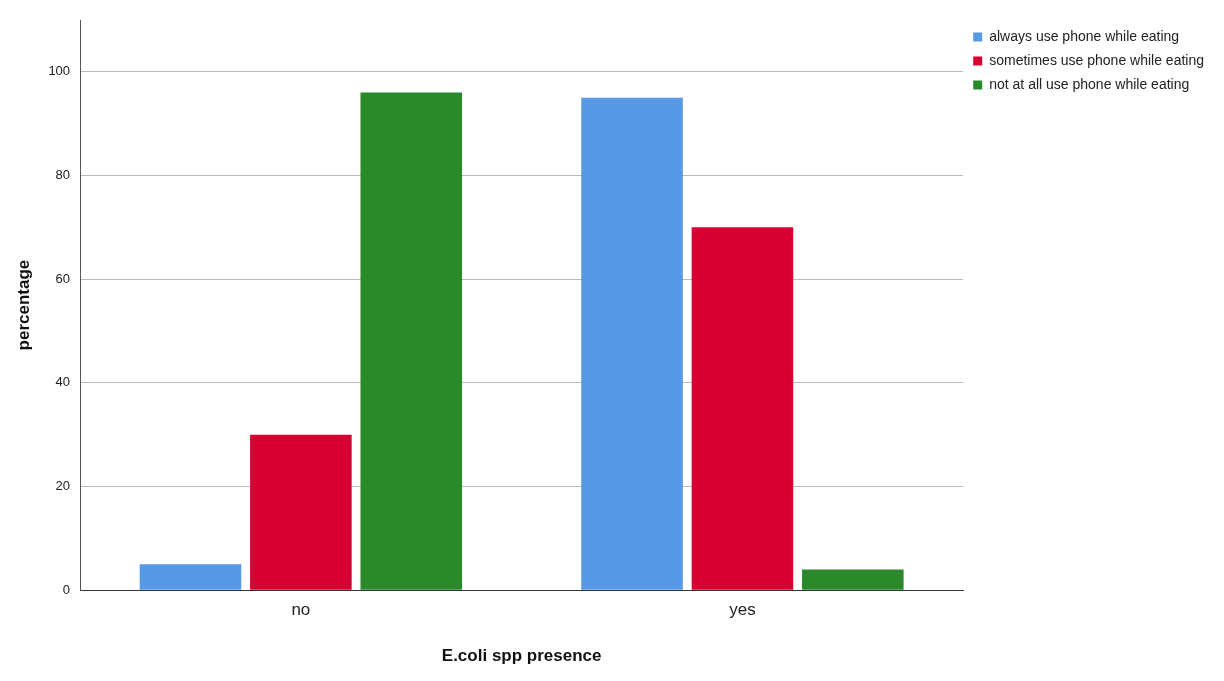 Image resolution: width=1224 pixels, height=681 pixels. Describe the element at coordinates (63, 278) in the screenshot. I see `y-tick-label: 60` at that location.